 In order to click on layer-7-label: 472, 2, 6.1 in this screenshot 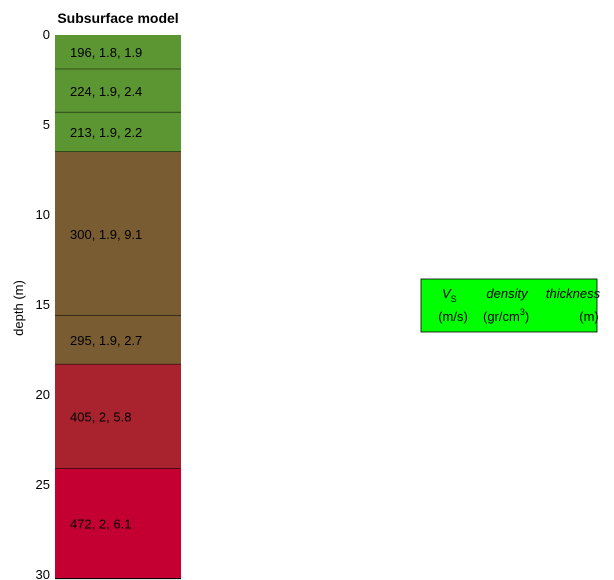, I will do `click(100, 524)`.